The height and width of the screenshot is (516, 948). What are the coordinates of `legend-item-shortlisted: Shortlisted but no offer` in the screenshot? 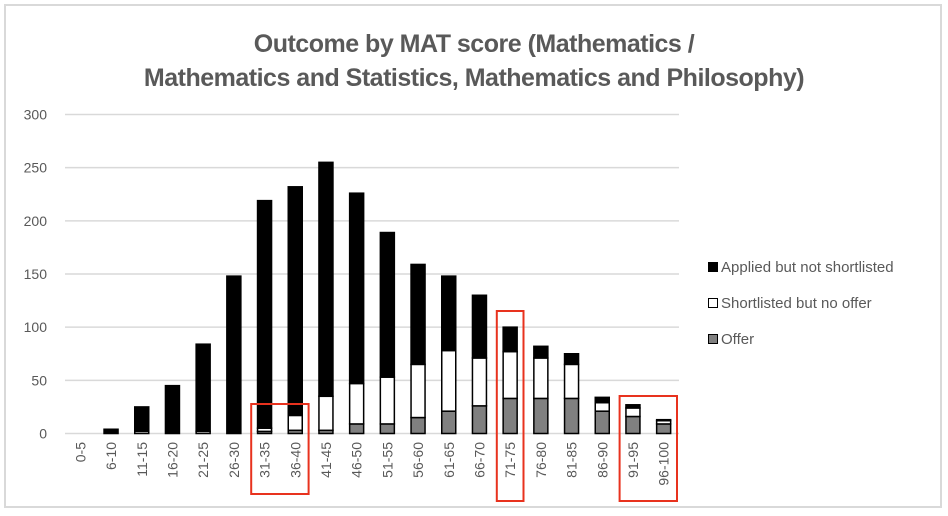 It's located at (801, 303).